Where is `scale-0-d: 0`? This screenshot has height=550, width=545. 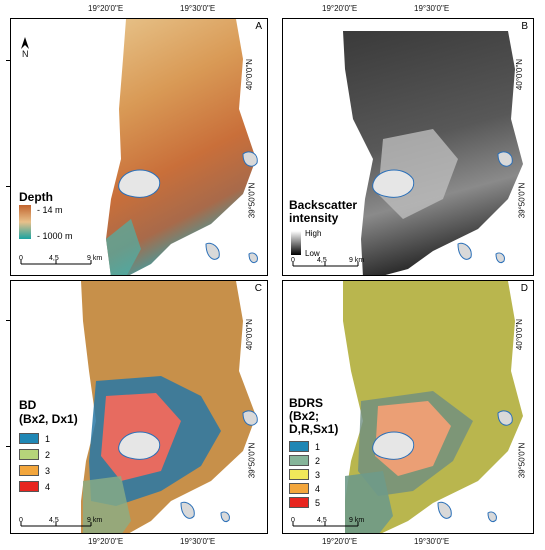 scale-0-d: 0 is located at coordinates (293, 520).